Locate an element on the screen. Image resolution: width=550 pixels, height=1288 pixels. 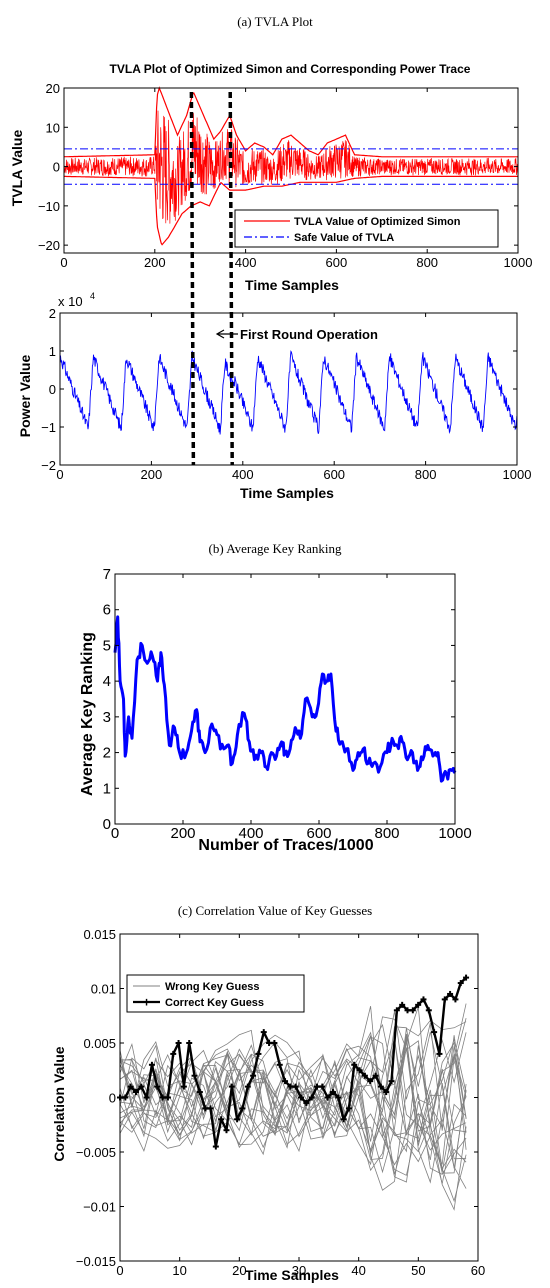
rank-xtick-label: 800 is located at coordinates (386, 833).